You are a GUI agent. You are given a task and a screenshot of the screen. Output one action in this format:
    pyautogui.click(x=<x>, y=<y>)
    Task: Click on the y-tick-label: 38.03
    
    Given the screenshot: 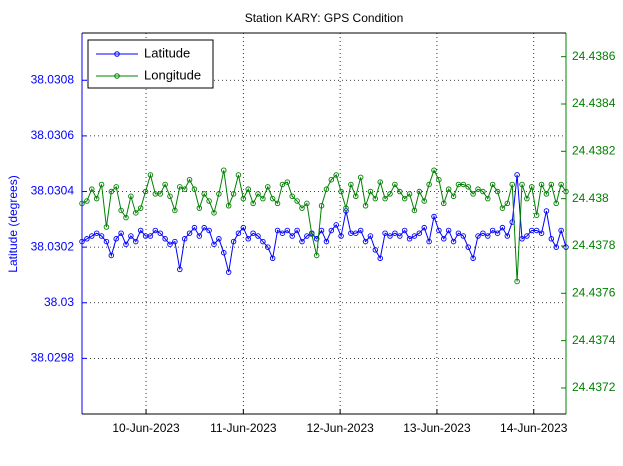 What is the action you would take?
    pyautogui.click(x=59, y=302)
    